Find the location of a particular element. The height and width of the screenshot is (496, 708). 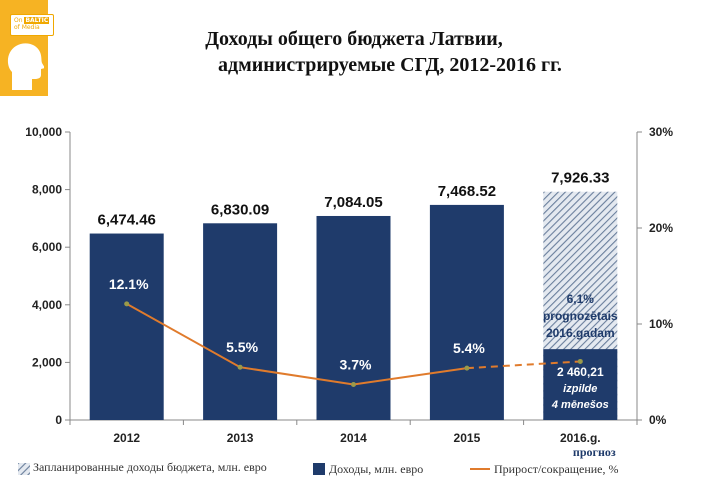

forecast-label-line: 6,1% is located at coordinates (581, 299).